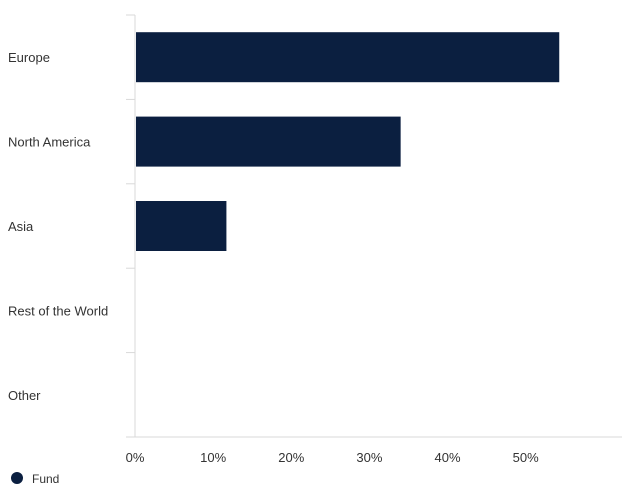  What do you see at coordinates (291, 457) in the screenshot?
I see `x-tick-label: 20%` at bounding box center [291, 457].